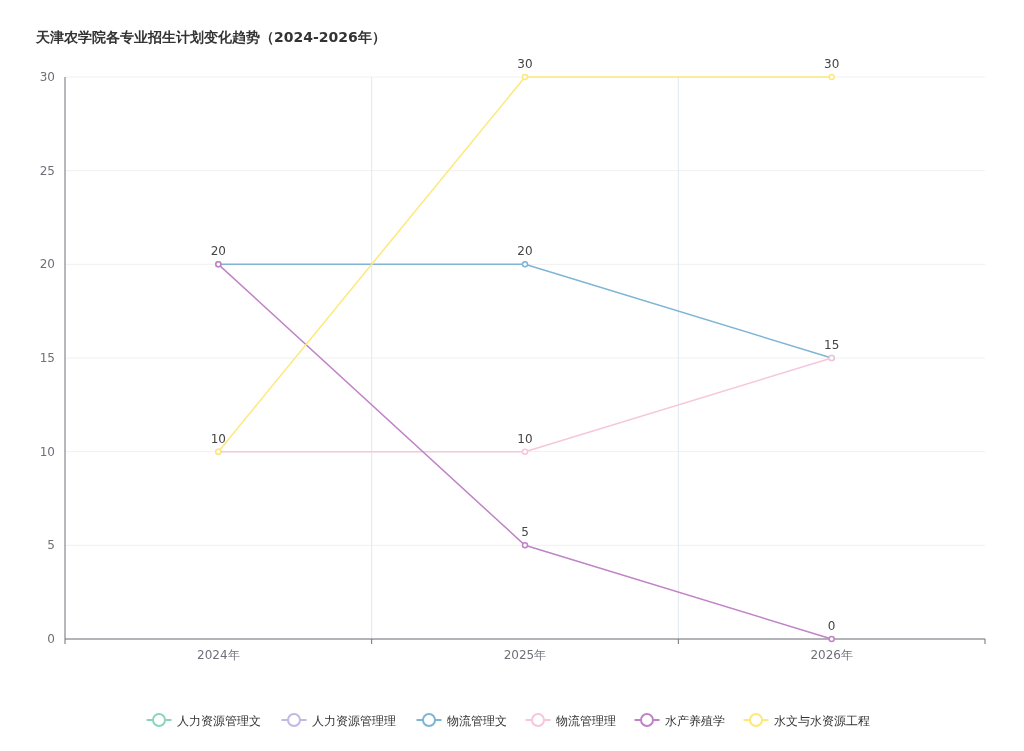  I want to click on y-tick-label: 20, so click(47, 264).